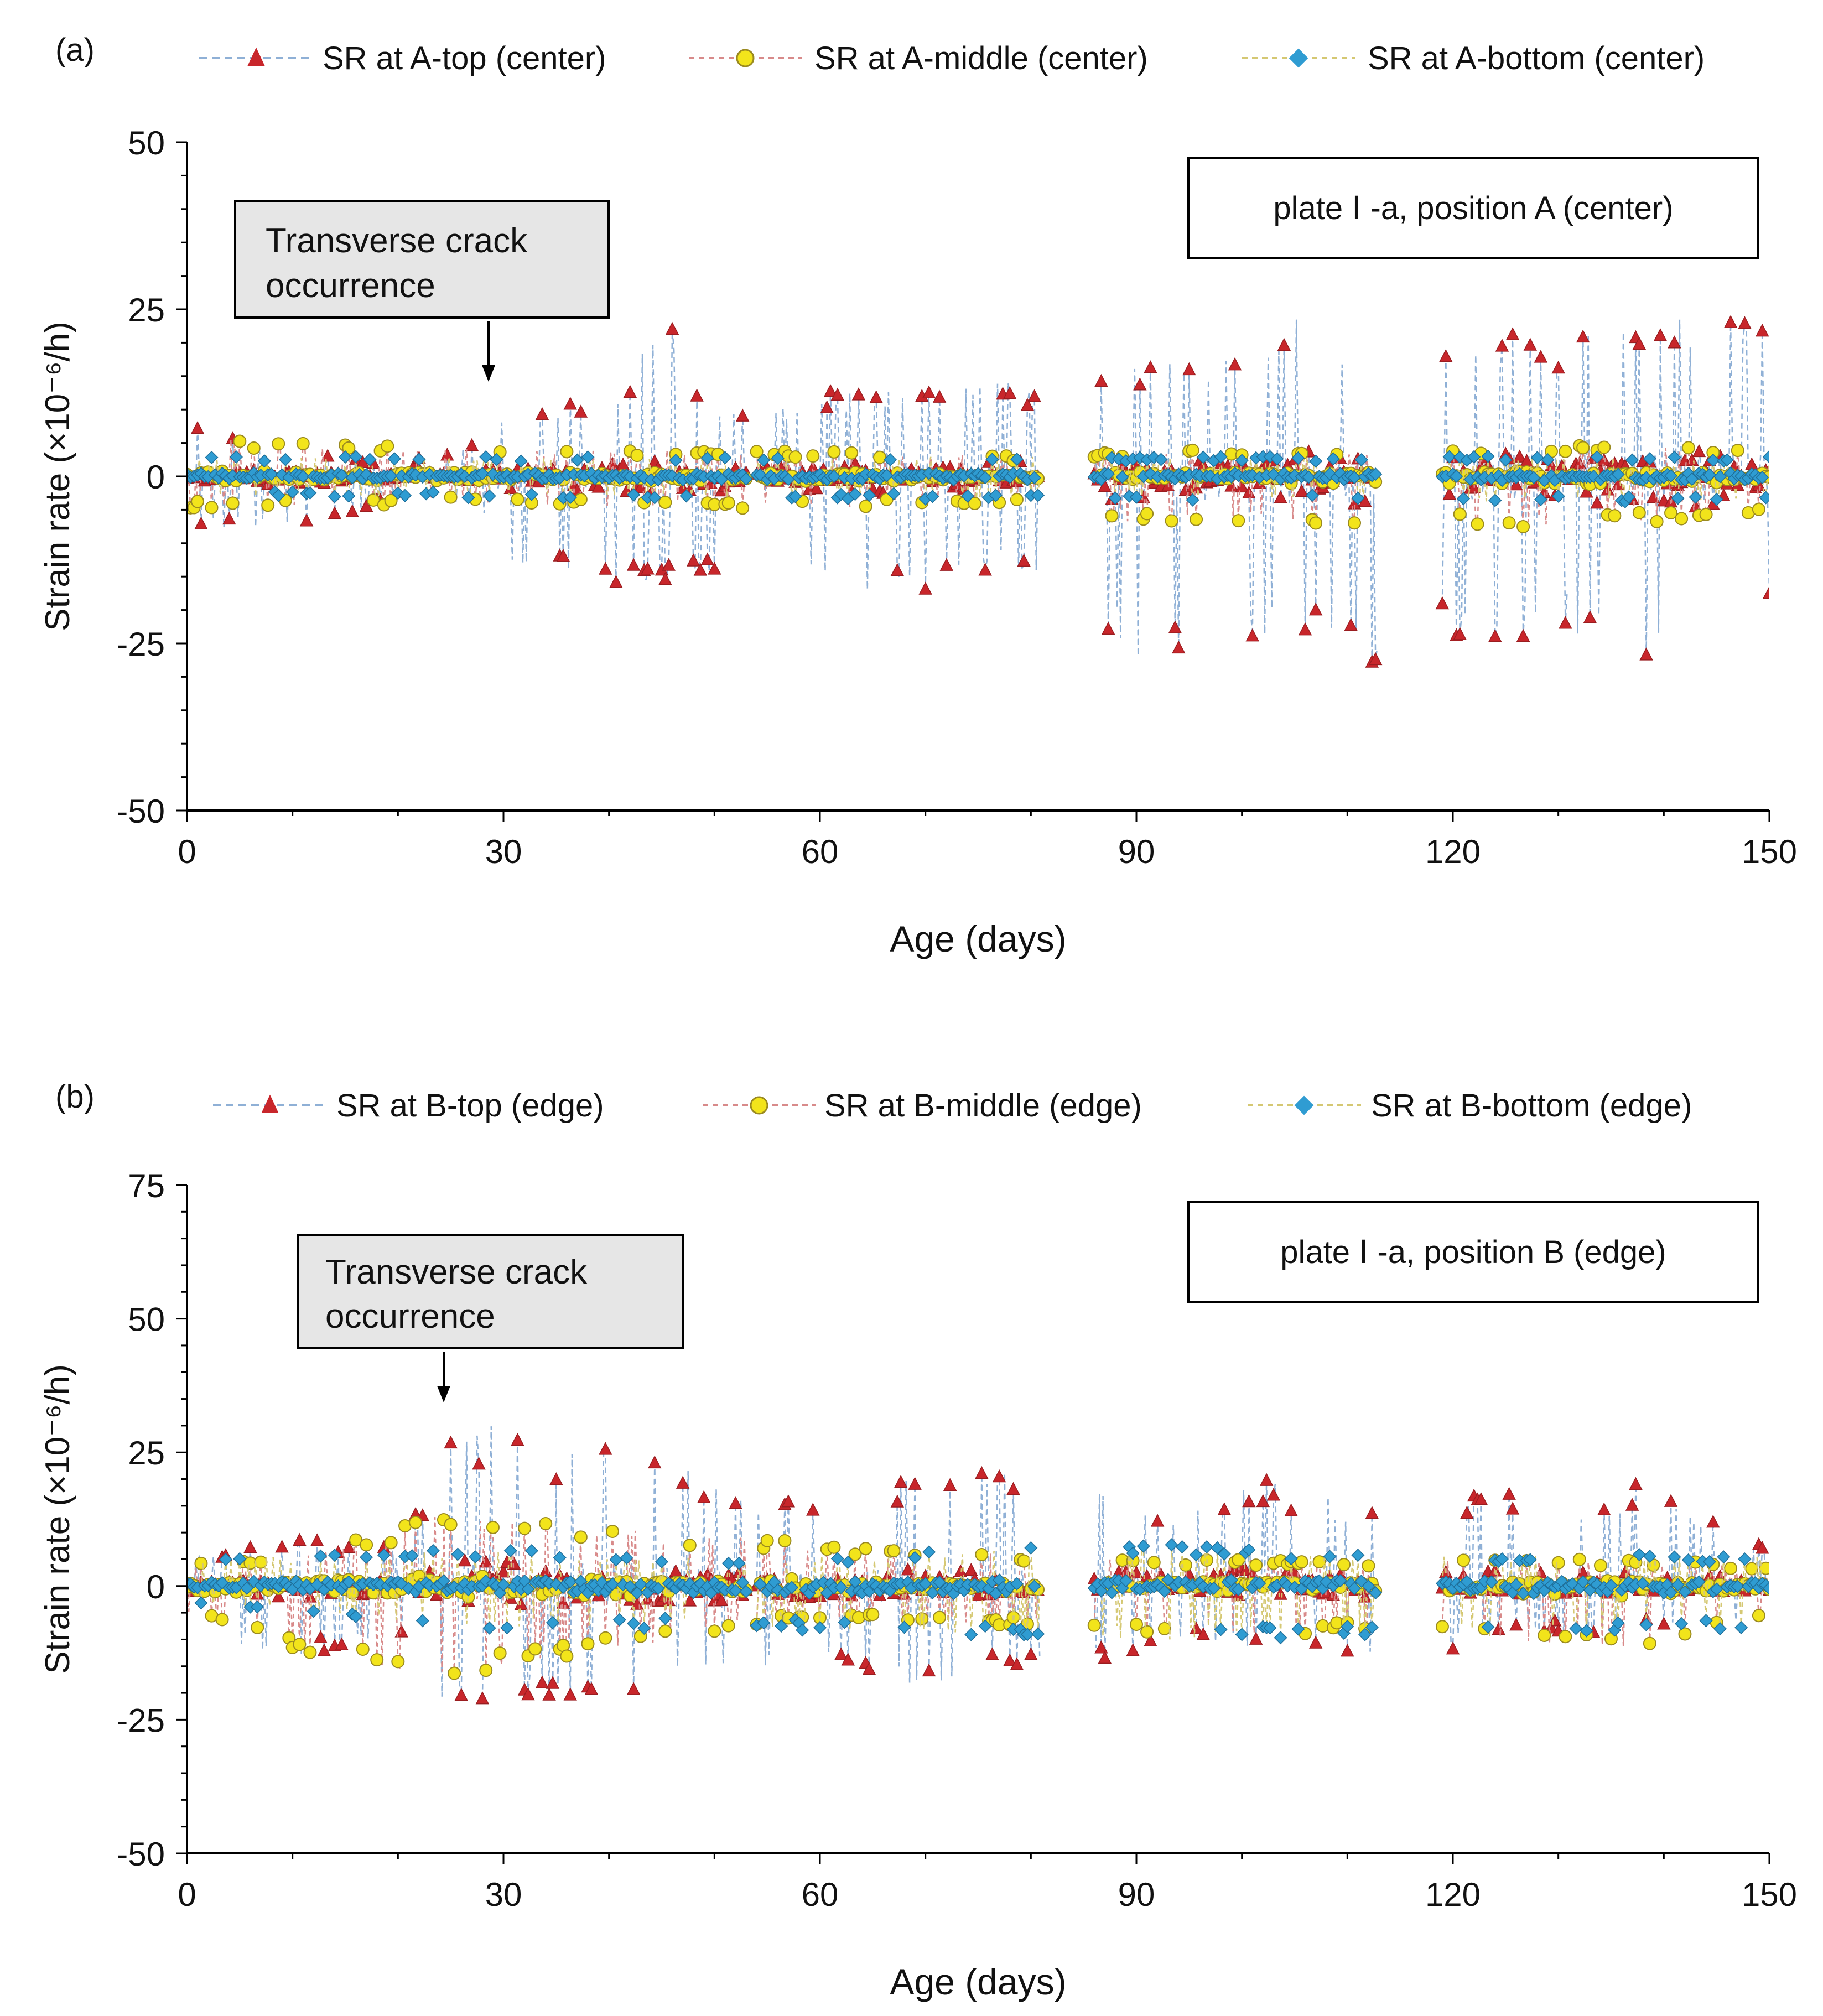 Image resolution: width=1823 pixels, height=2016 pixels. What do you see at coordinates (1769, 1894) in the screenshot?
I see `x-tick-label: 150` at bounding box center [1769, 1894].